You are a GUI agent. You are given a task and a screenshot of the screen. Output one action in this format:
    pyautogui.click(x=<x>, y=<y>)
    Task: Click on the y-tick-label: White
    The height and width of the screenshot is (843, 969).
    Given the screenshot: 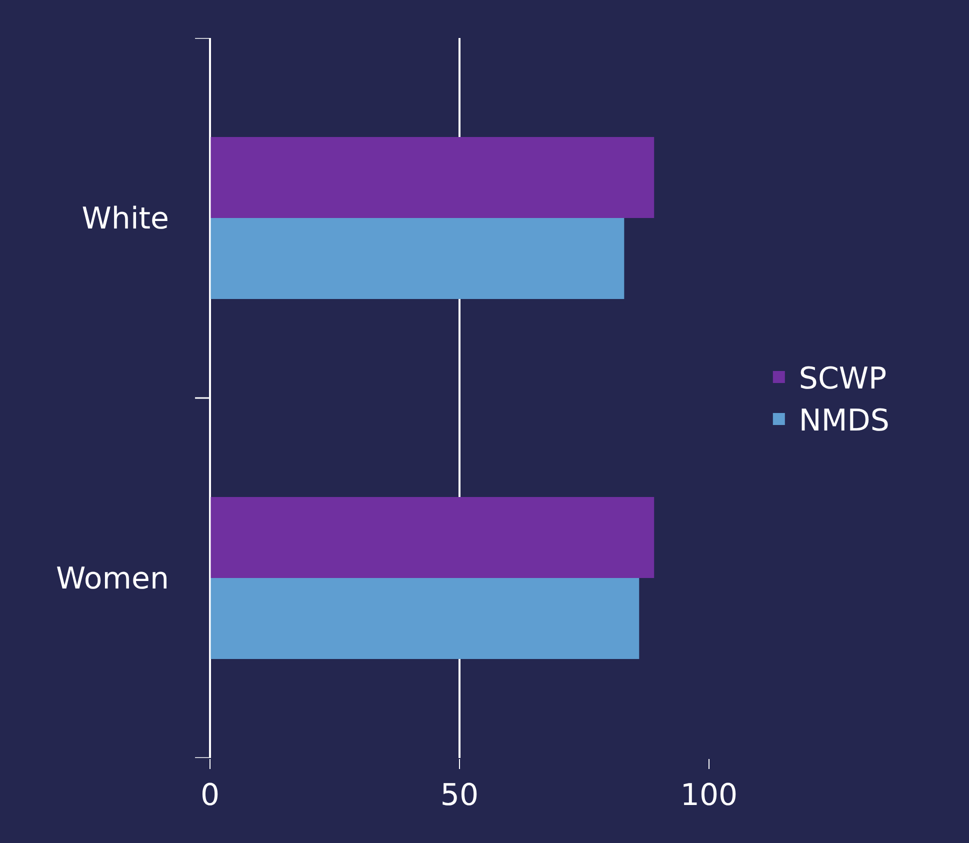 What is the action you would take?
    pyautogui.click(x=125, y=219)
    